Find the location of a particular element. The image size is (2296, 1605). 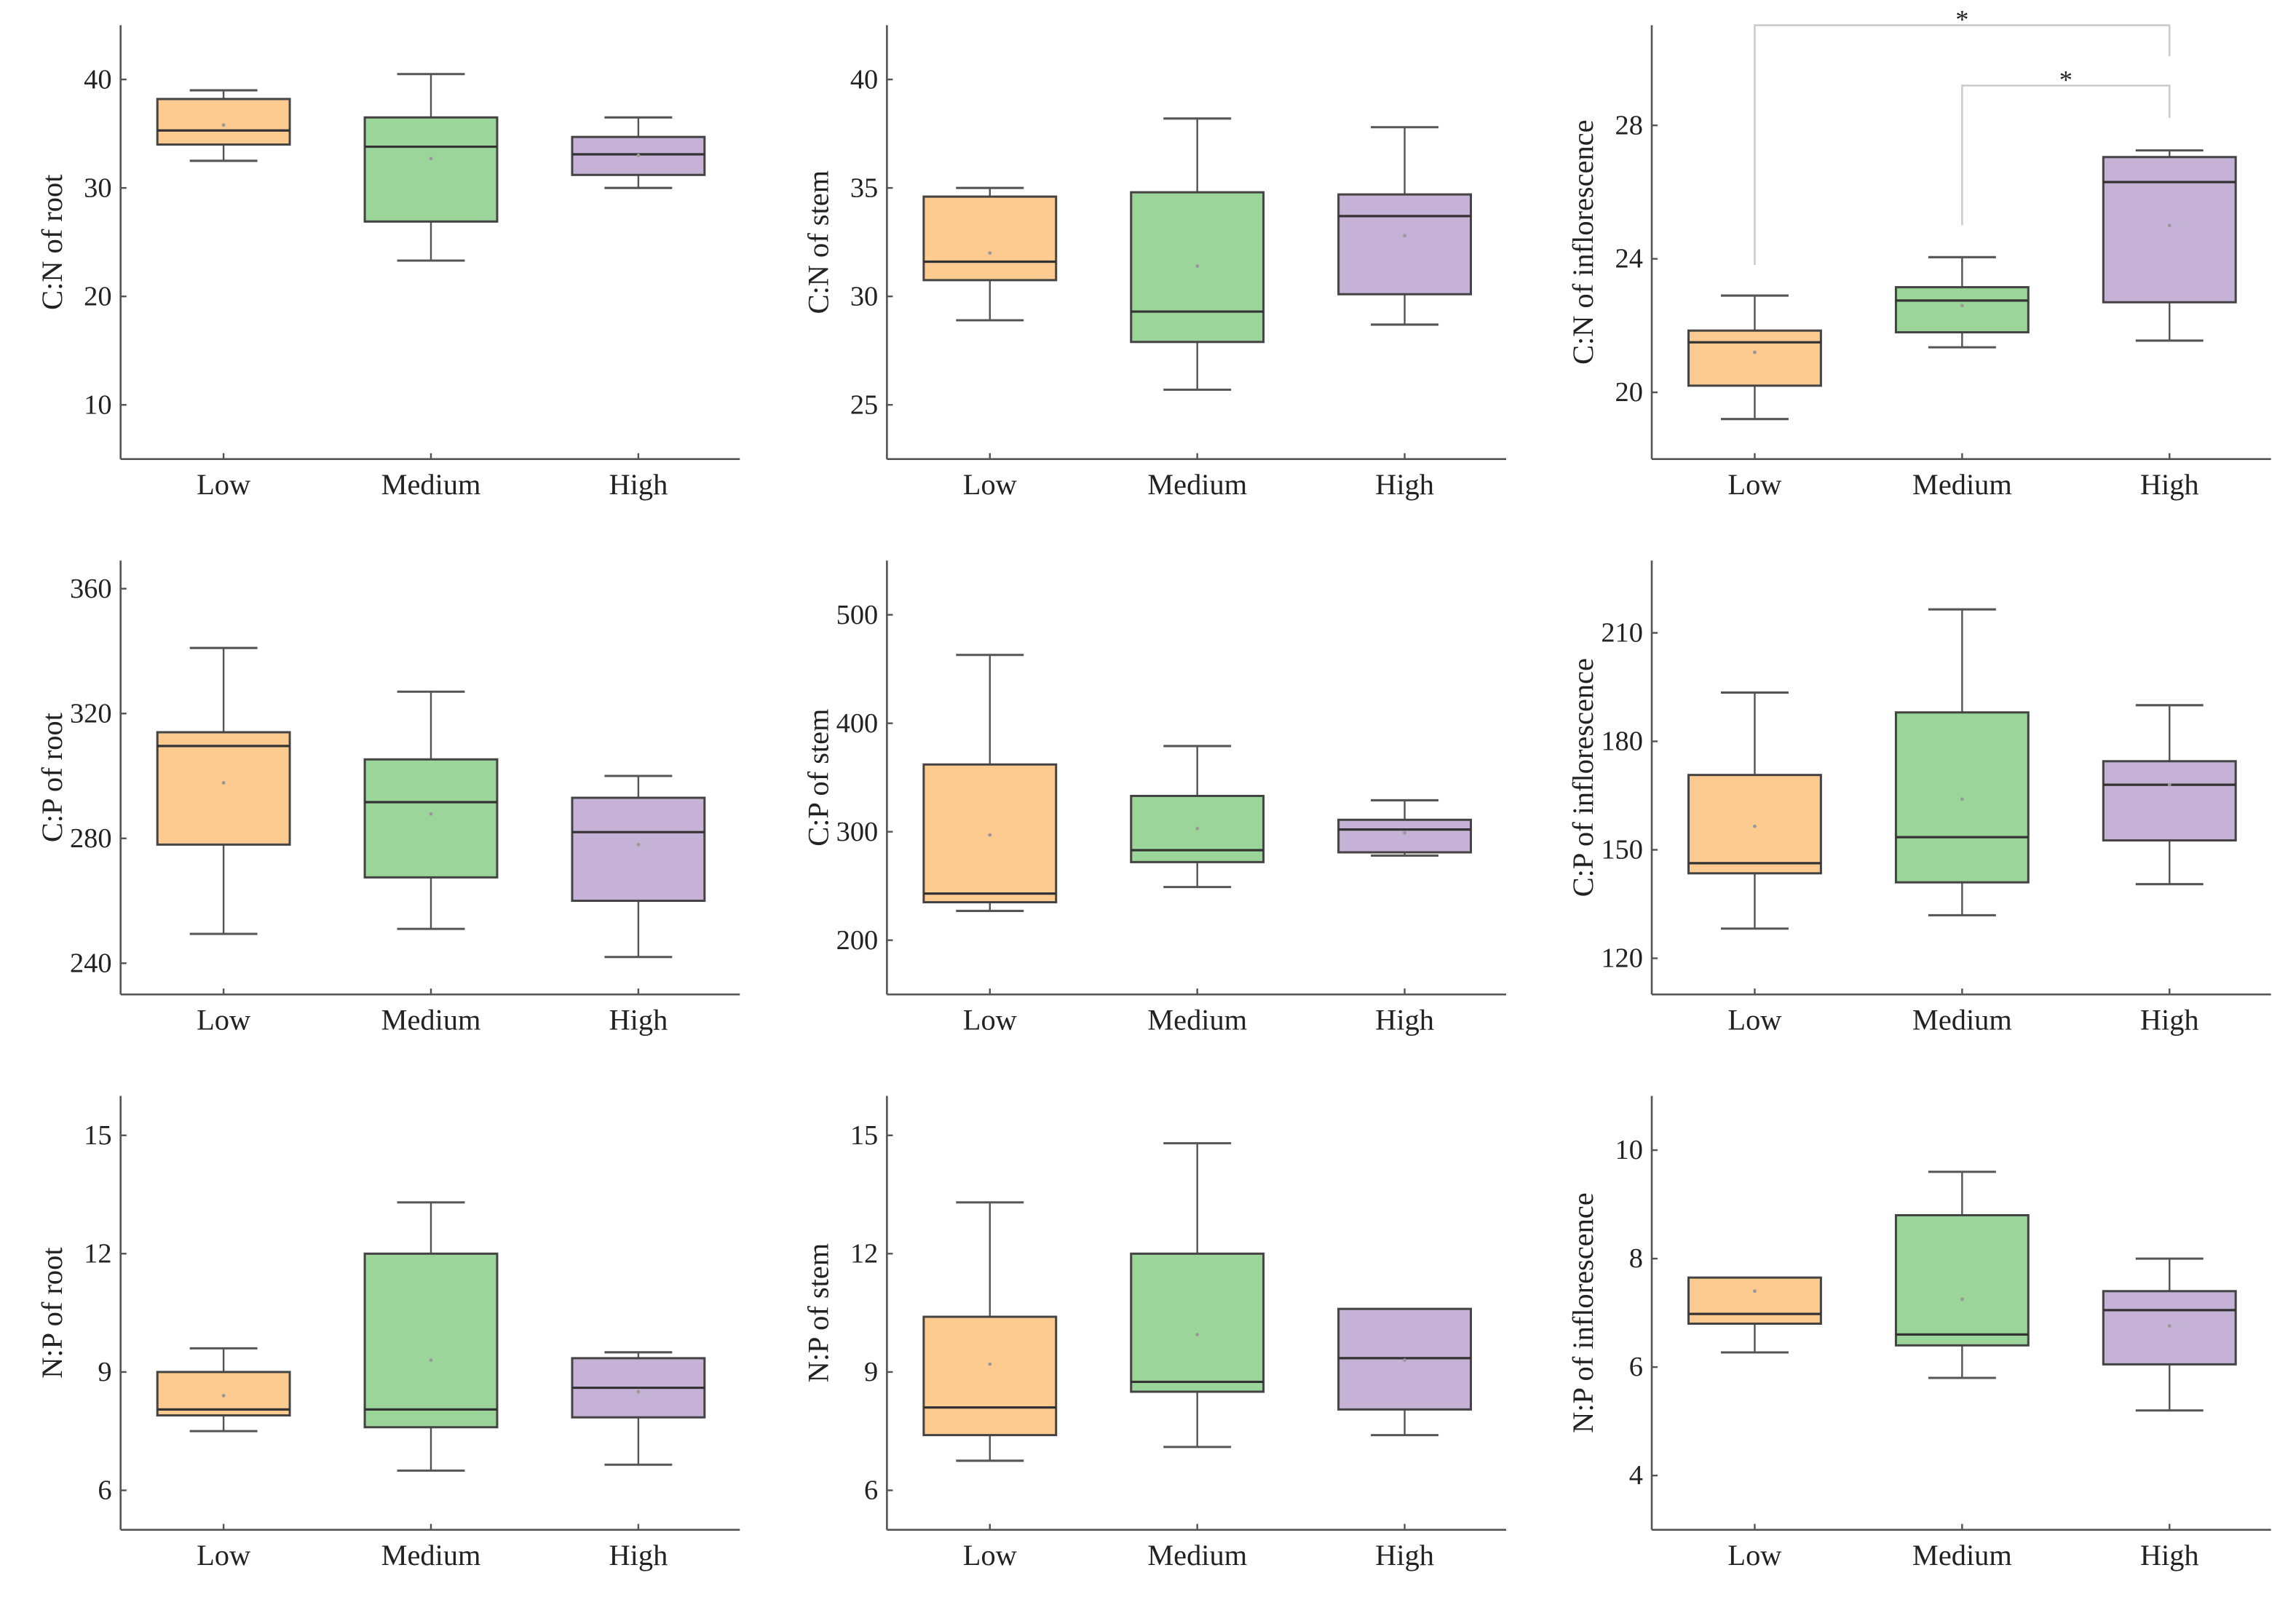

panel-c-n-of-root: 10 20 30 40 C:N of root Low Medium High is located at coordinates (388, 263).